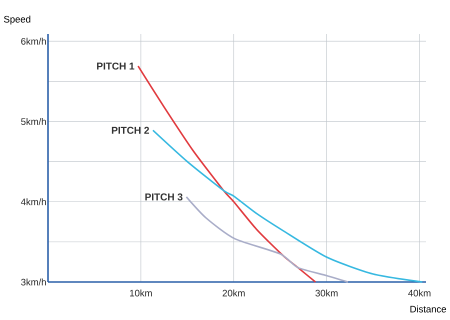 The height and width of the screenshot is (320, 450). What do you see at coordinates (33, 41) in the screenshot?
I see `y-tick-label: 6km/h` at bounding box center [33, 41].